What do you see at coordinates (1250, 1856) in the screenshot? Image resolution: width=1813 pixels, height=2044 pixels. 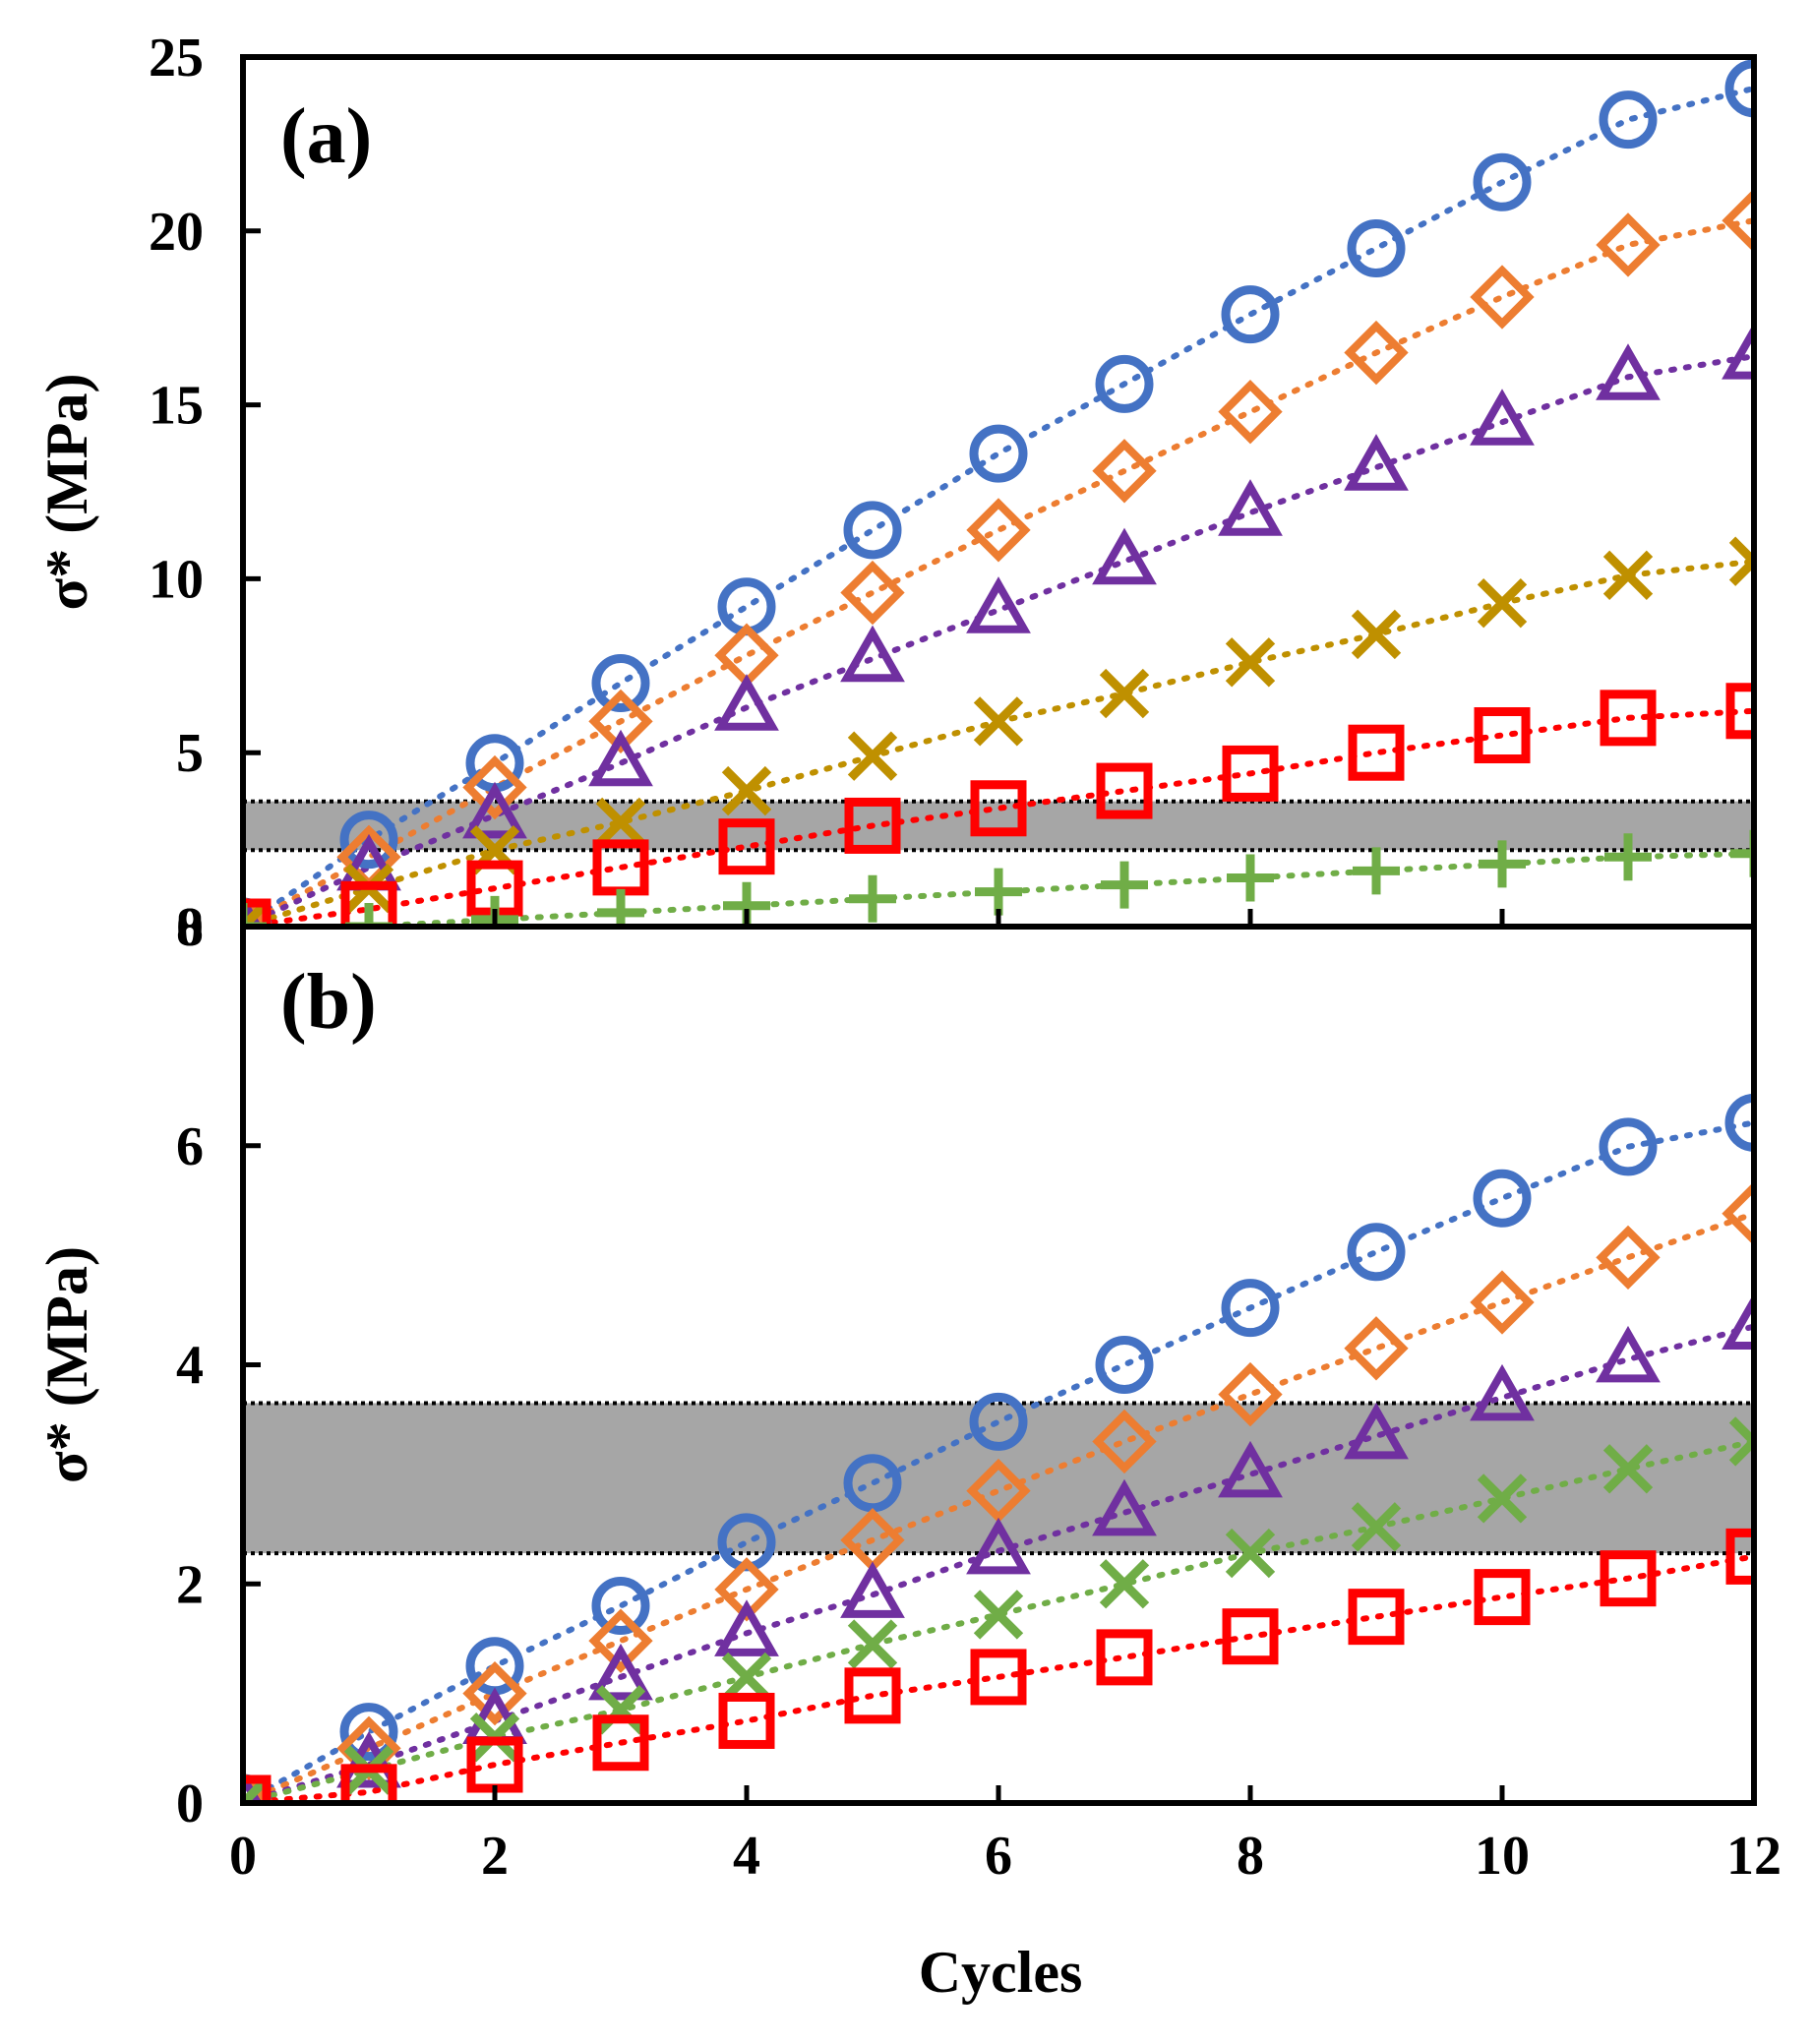 I see `x-tick-label: 8` at bounding box center [1250, 1856].